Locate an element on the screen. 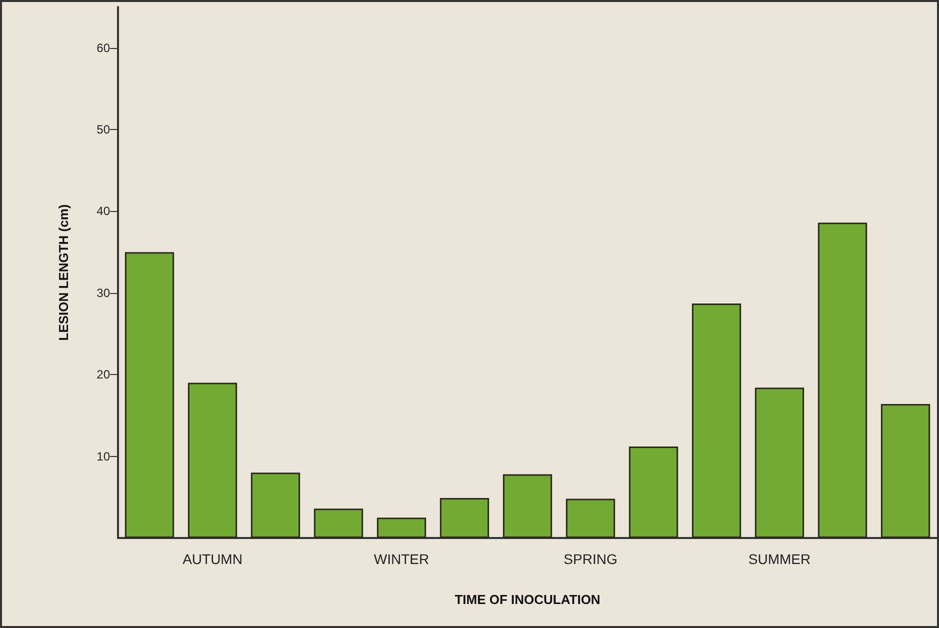  x-tick-label: WINTER is located at coordinates (402, 559).